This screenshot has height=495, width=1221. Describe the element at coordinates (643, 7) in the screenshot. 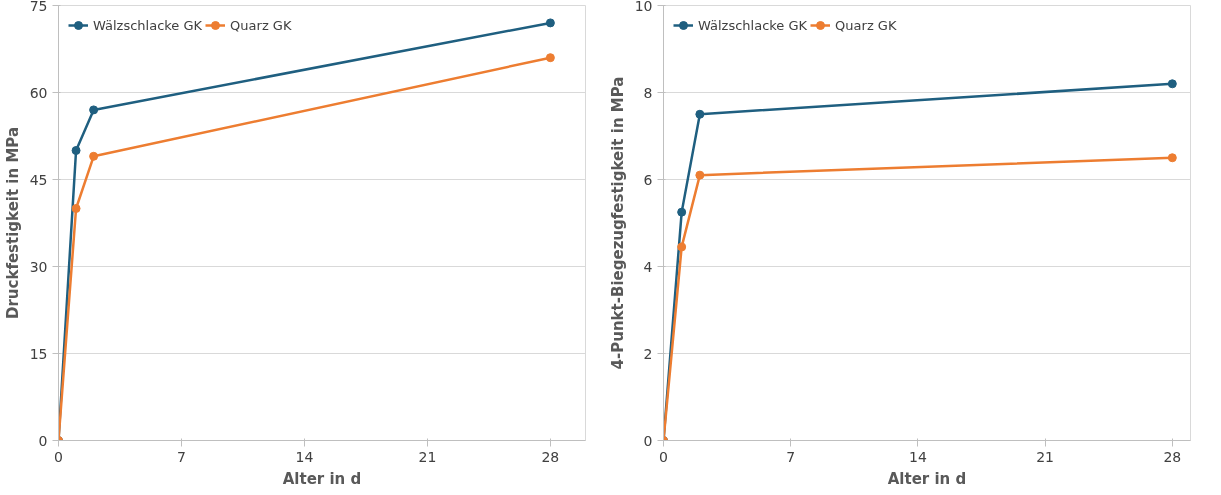

I see `y-tick-label: 10` at that location.